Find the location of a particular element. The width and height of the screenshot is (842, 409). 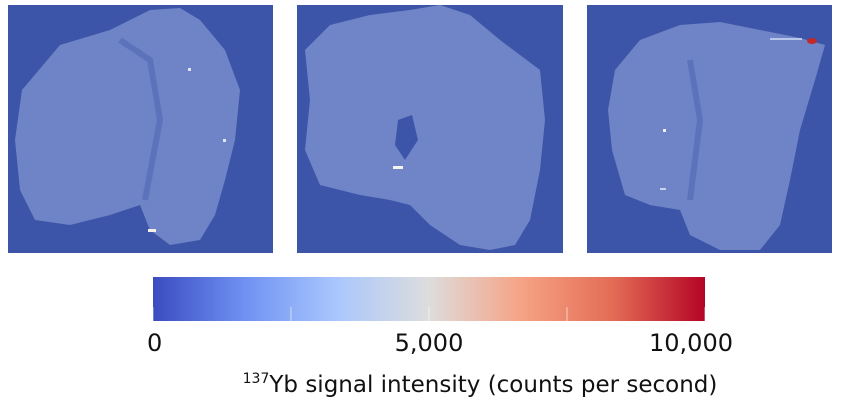

label-text: Yb signal intensity (counts per second) is located at coordinates (492, 385).